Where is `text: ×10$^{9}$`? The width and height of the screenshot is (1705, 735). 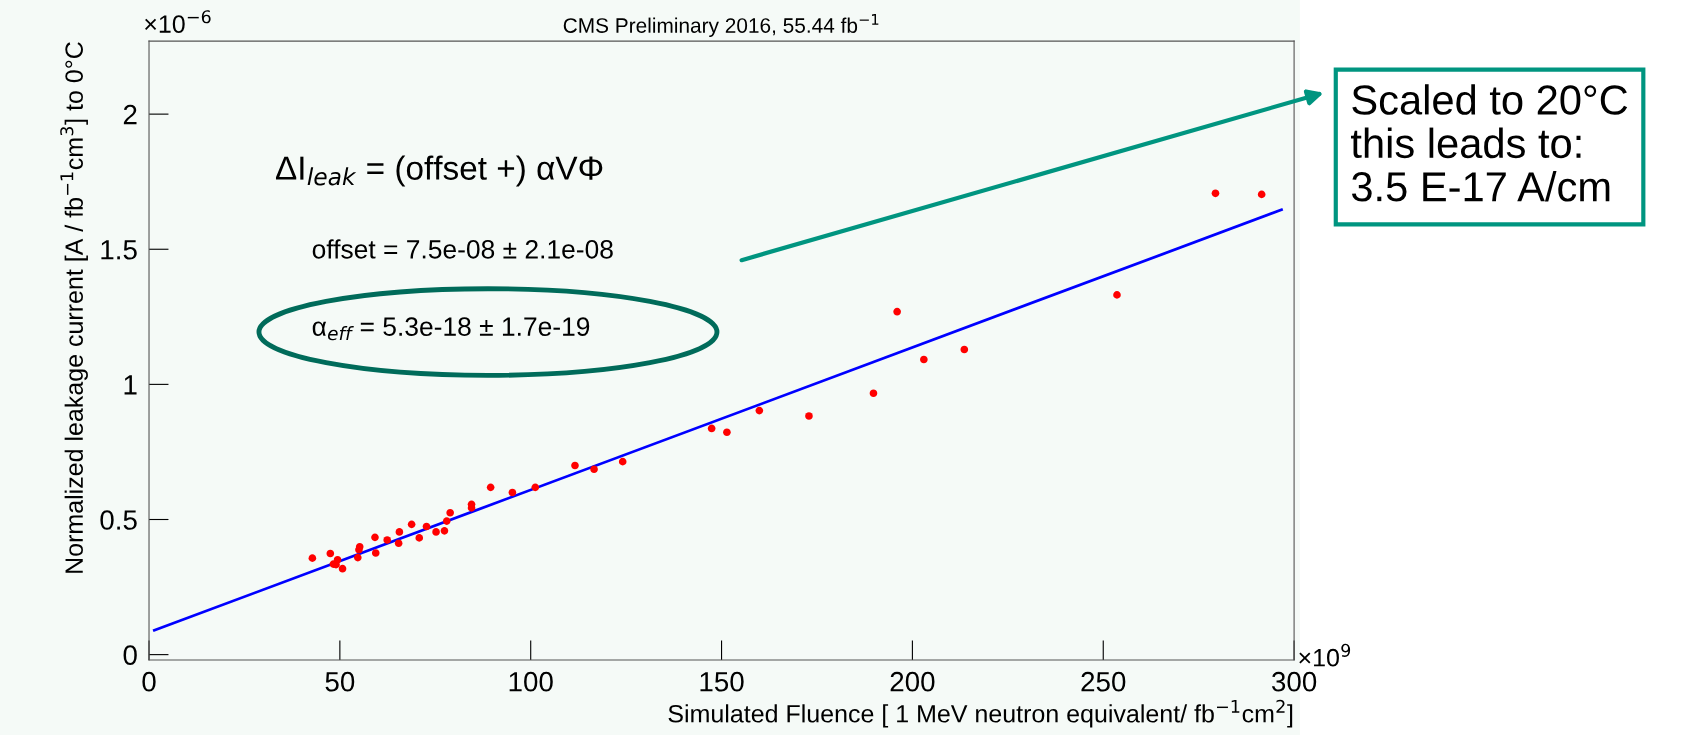 text: ×10$^{9}$ is located at coordinates (1325, 655).